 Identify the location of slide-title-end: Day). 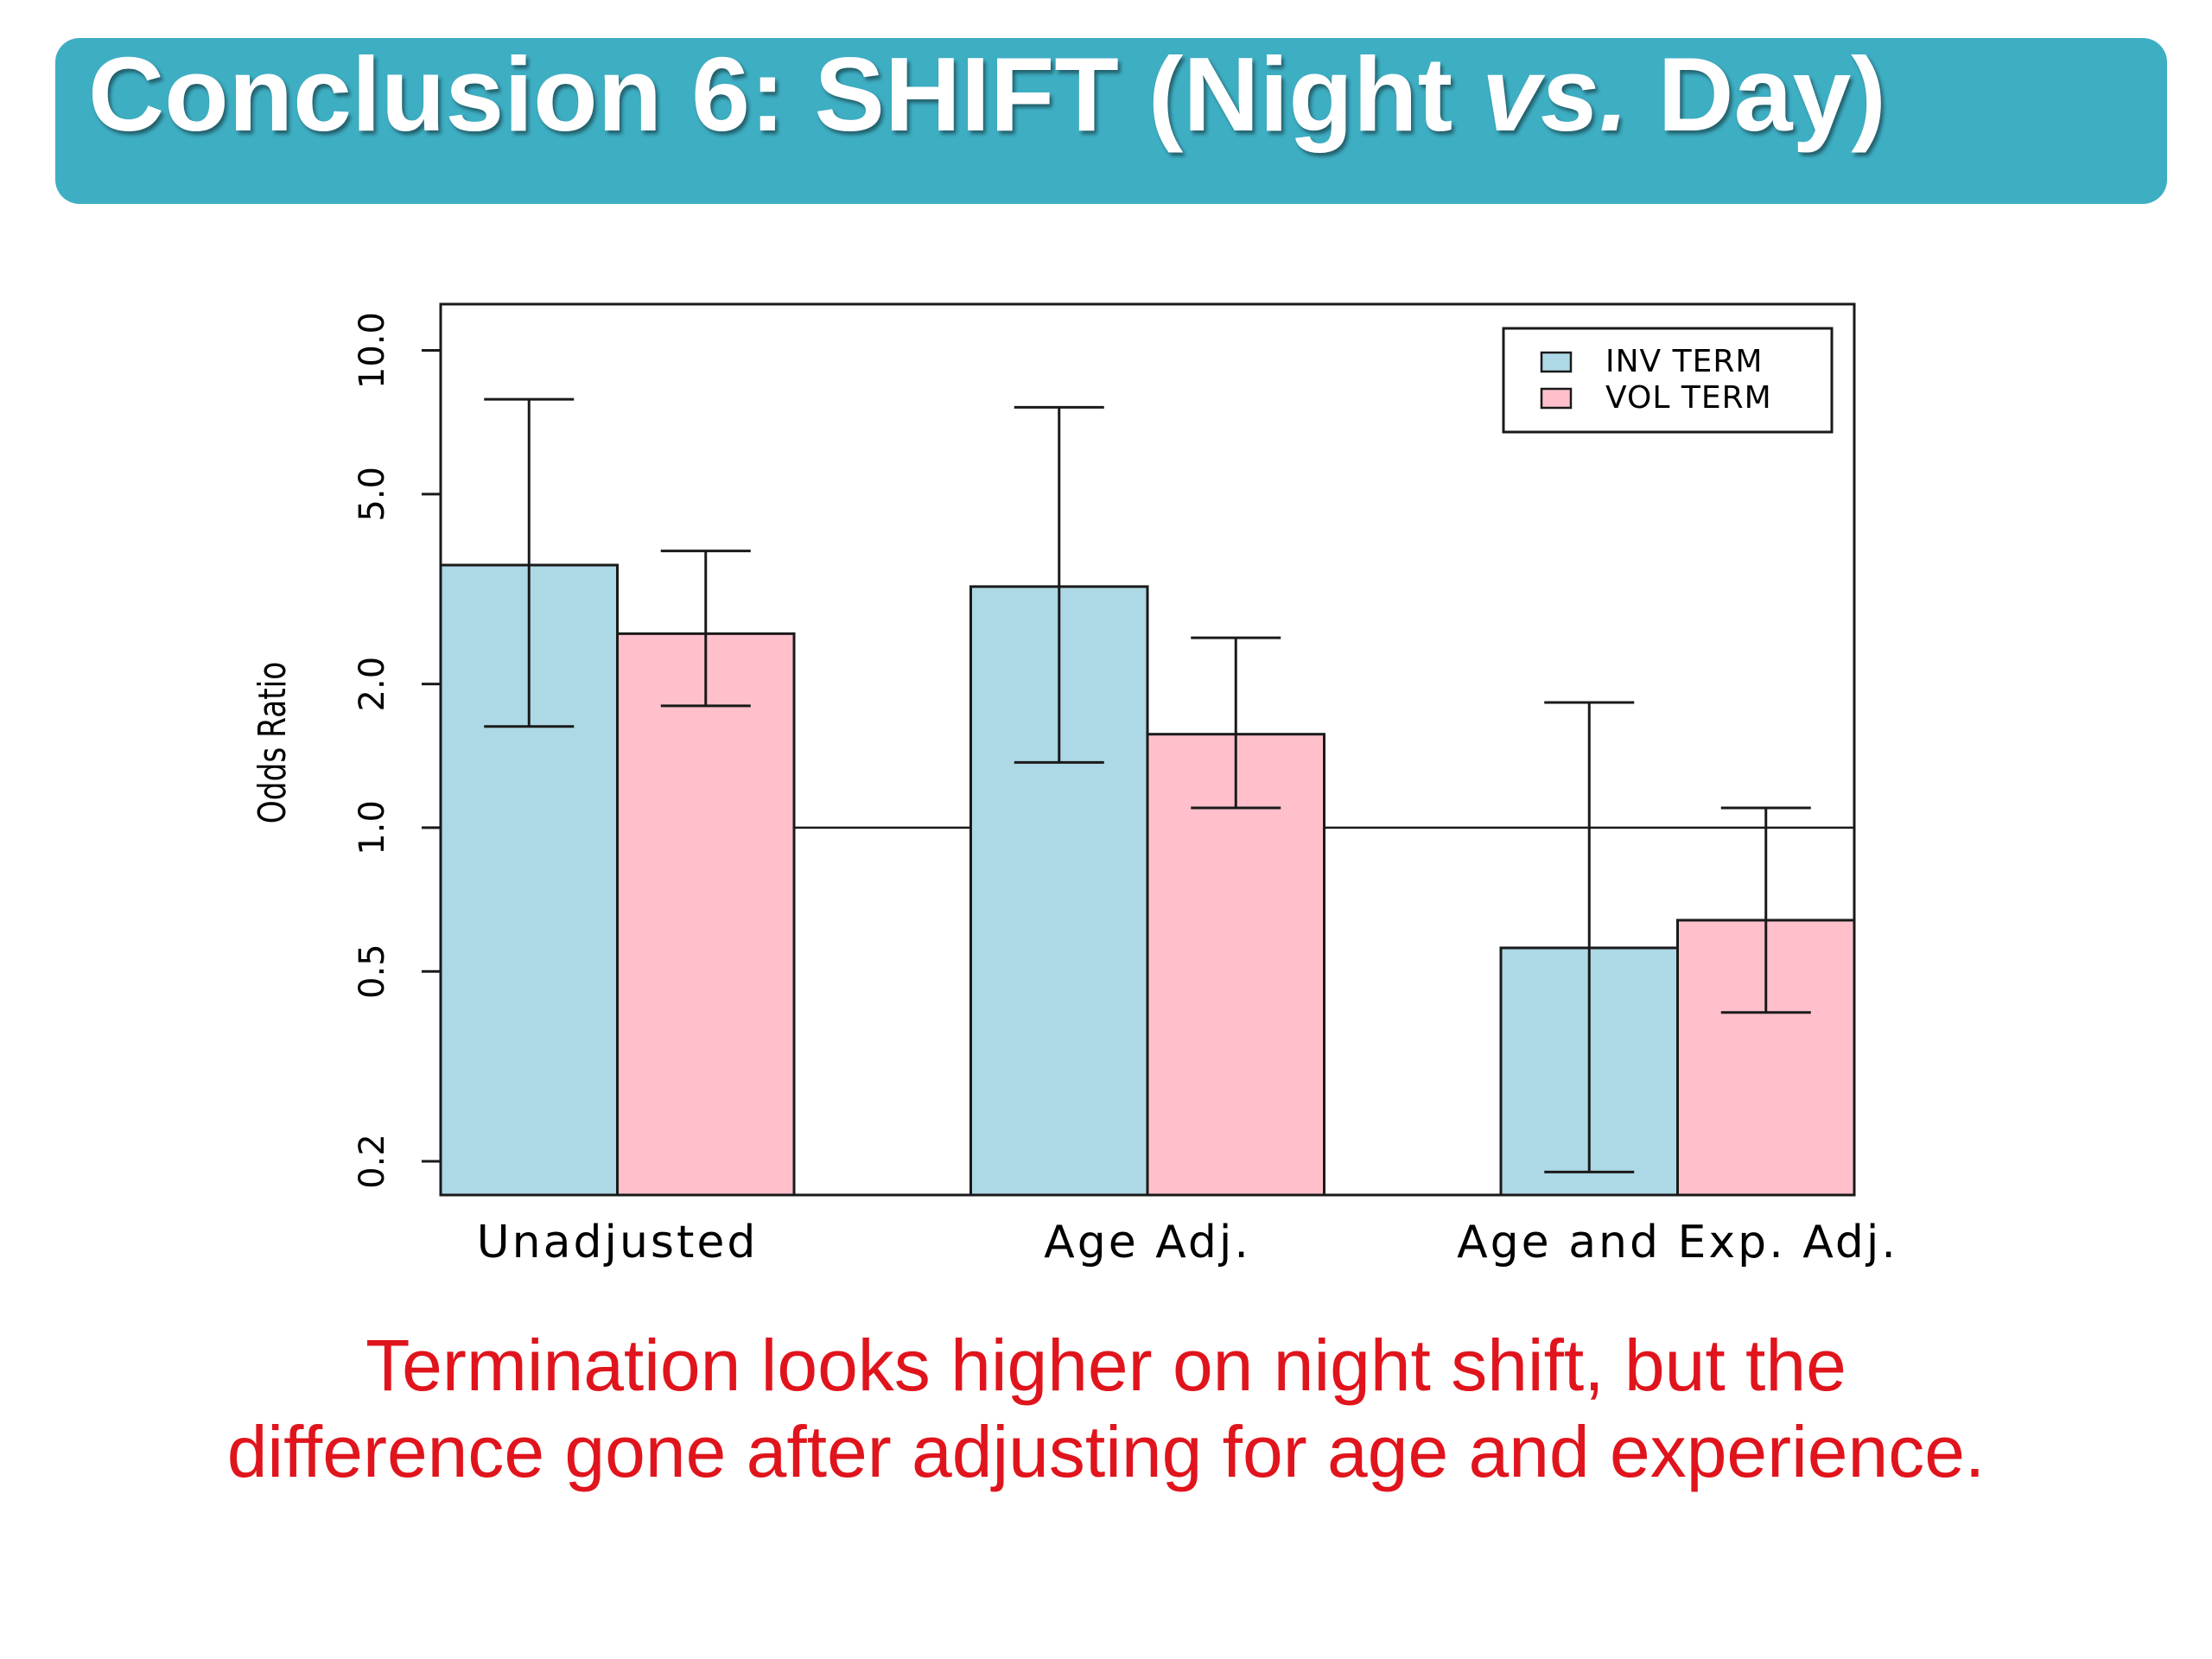
(1757, 94).